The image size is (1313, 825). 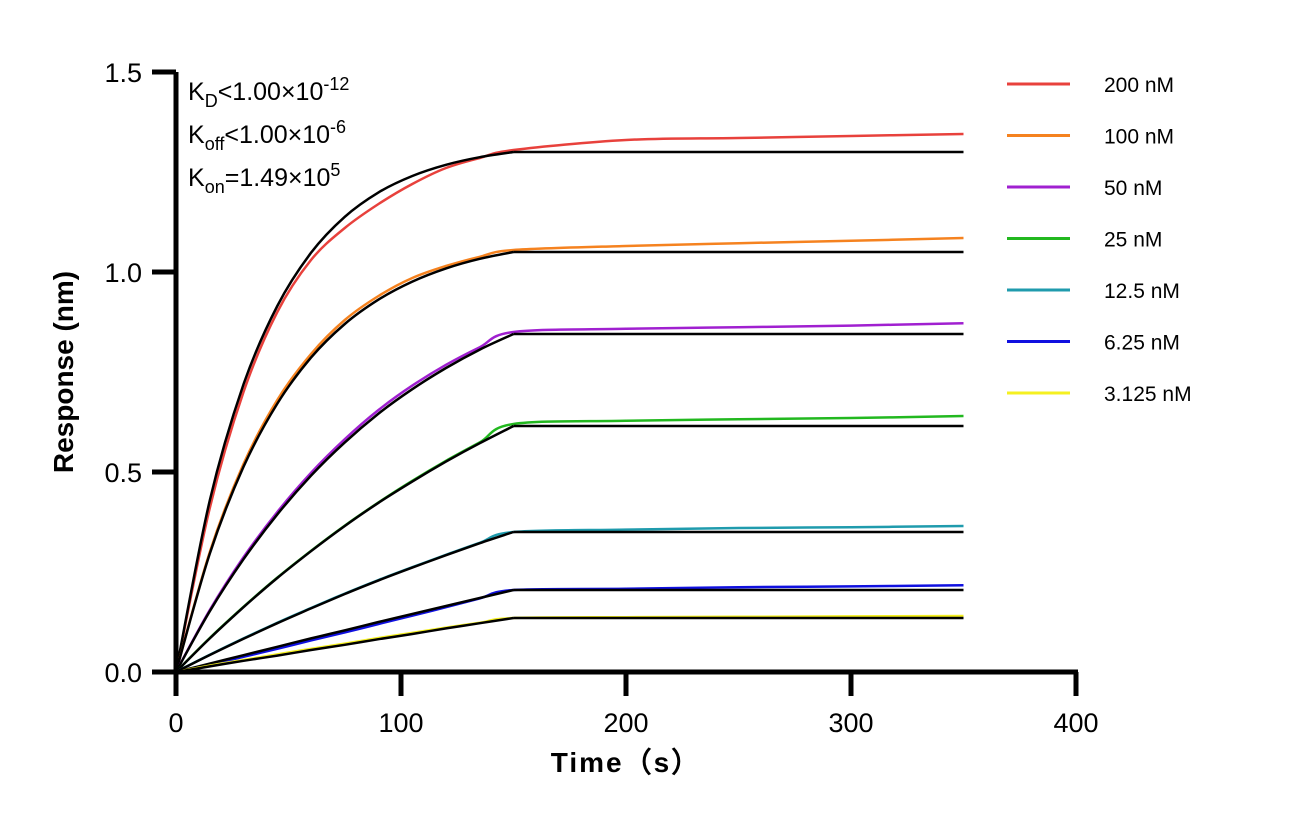 What do you see at coordinates (123, 473) in the screenshot?
I see `y-tick-label: 0.5` at bounding box center [123, 473].